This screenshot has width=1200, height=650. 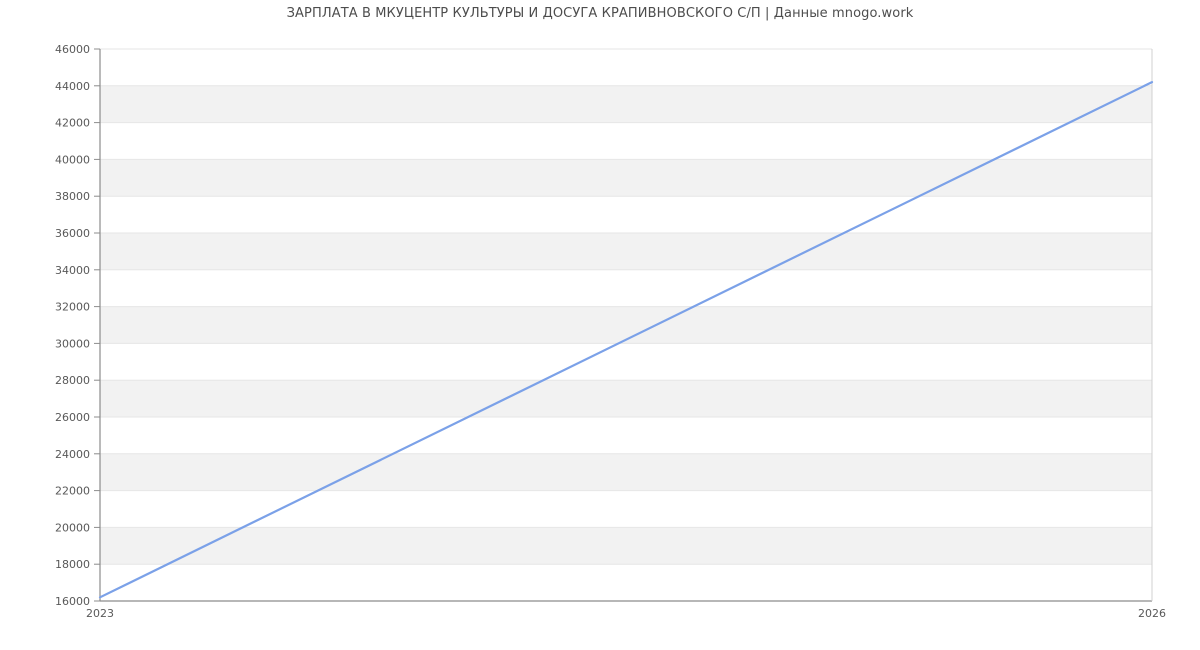 What do you see at coordinates (626, 613) in the screenshot?
I see `x-axis-labels: 2023 2026` at bounding box center [626, 613].